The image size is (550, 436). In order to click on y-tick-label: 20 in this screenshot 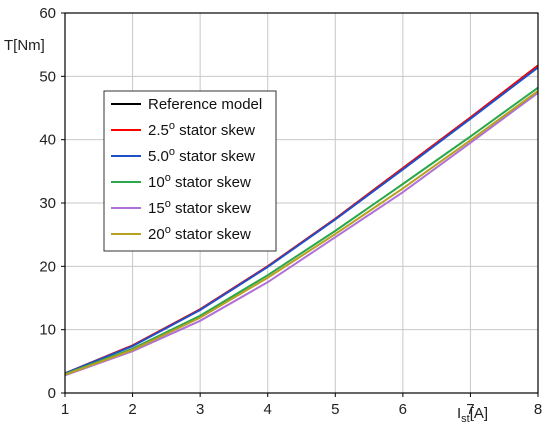, I will do `click(47, 266)`.